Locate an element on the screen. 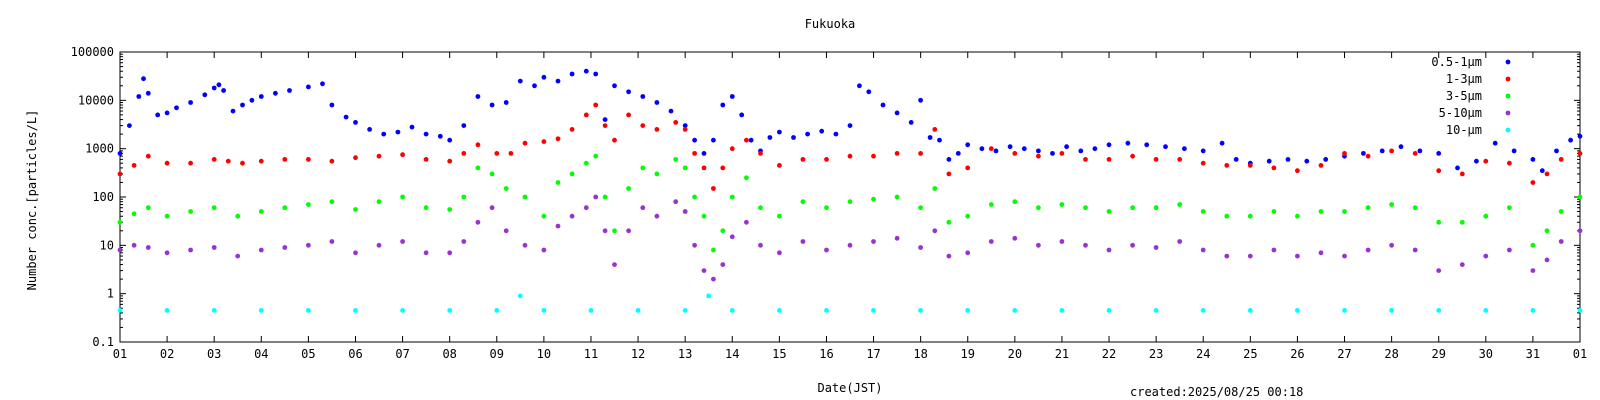  x-tick-label: 31 is located at coordinates (1533, 354).